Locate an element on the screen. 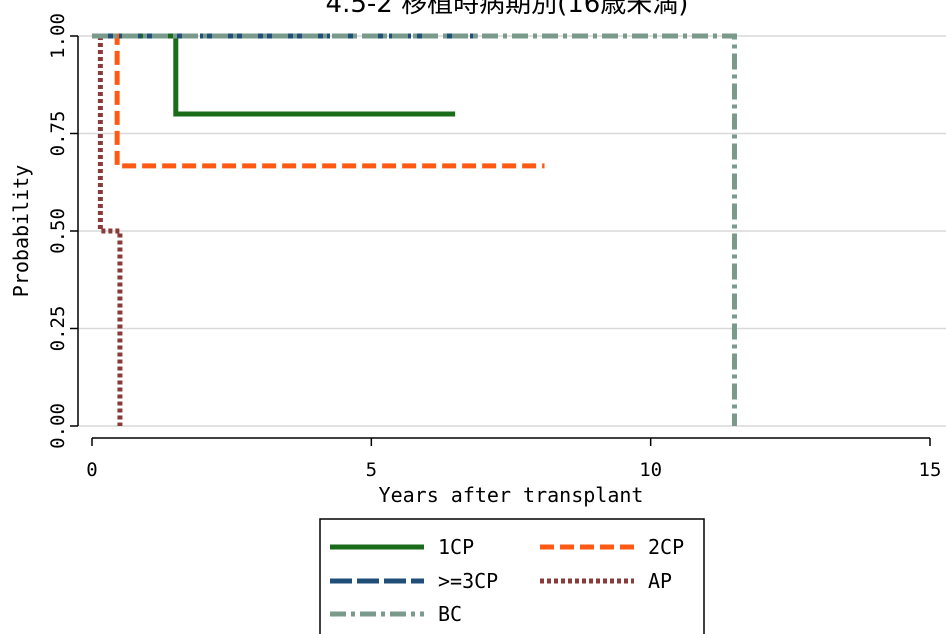 Image resolution: width=946 pixels, height=634 pixels. x-tick-label-1: 5 is located at coordinates (371, 470).